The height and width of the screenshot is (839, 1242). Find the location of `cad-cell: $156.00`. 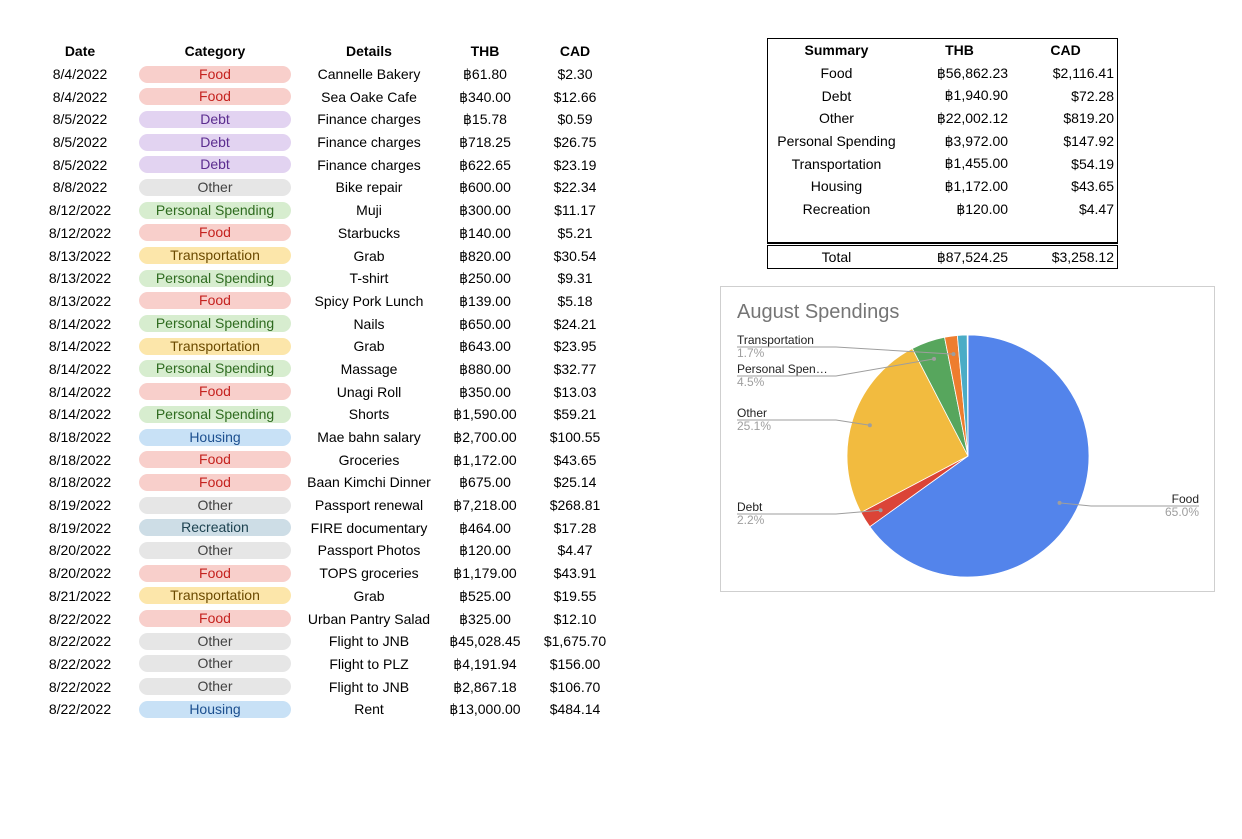

cad-cell: $156.00 is located at coordinates (575, 663).